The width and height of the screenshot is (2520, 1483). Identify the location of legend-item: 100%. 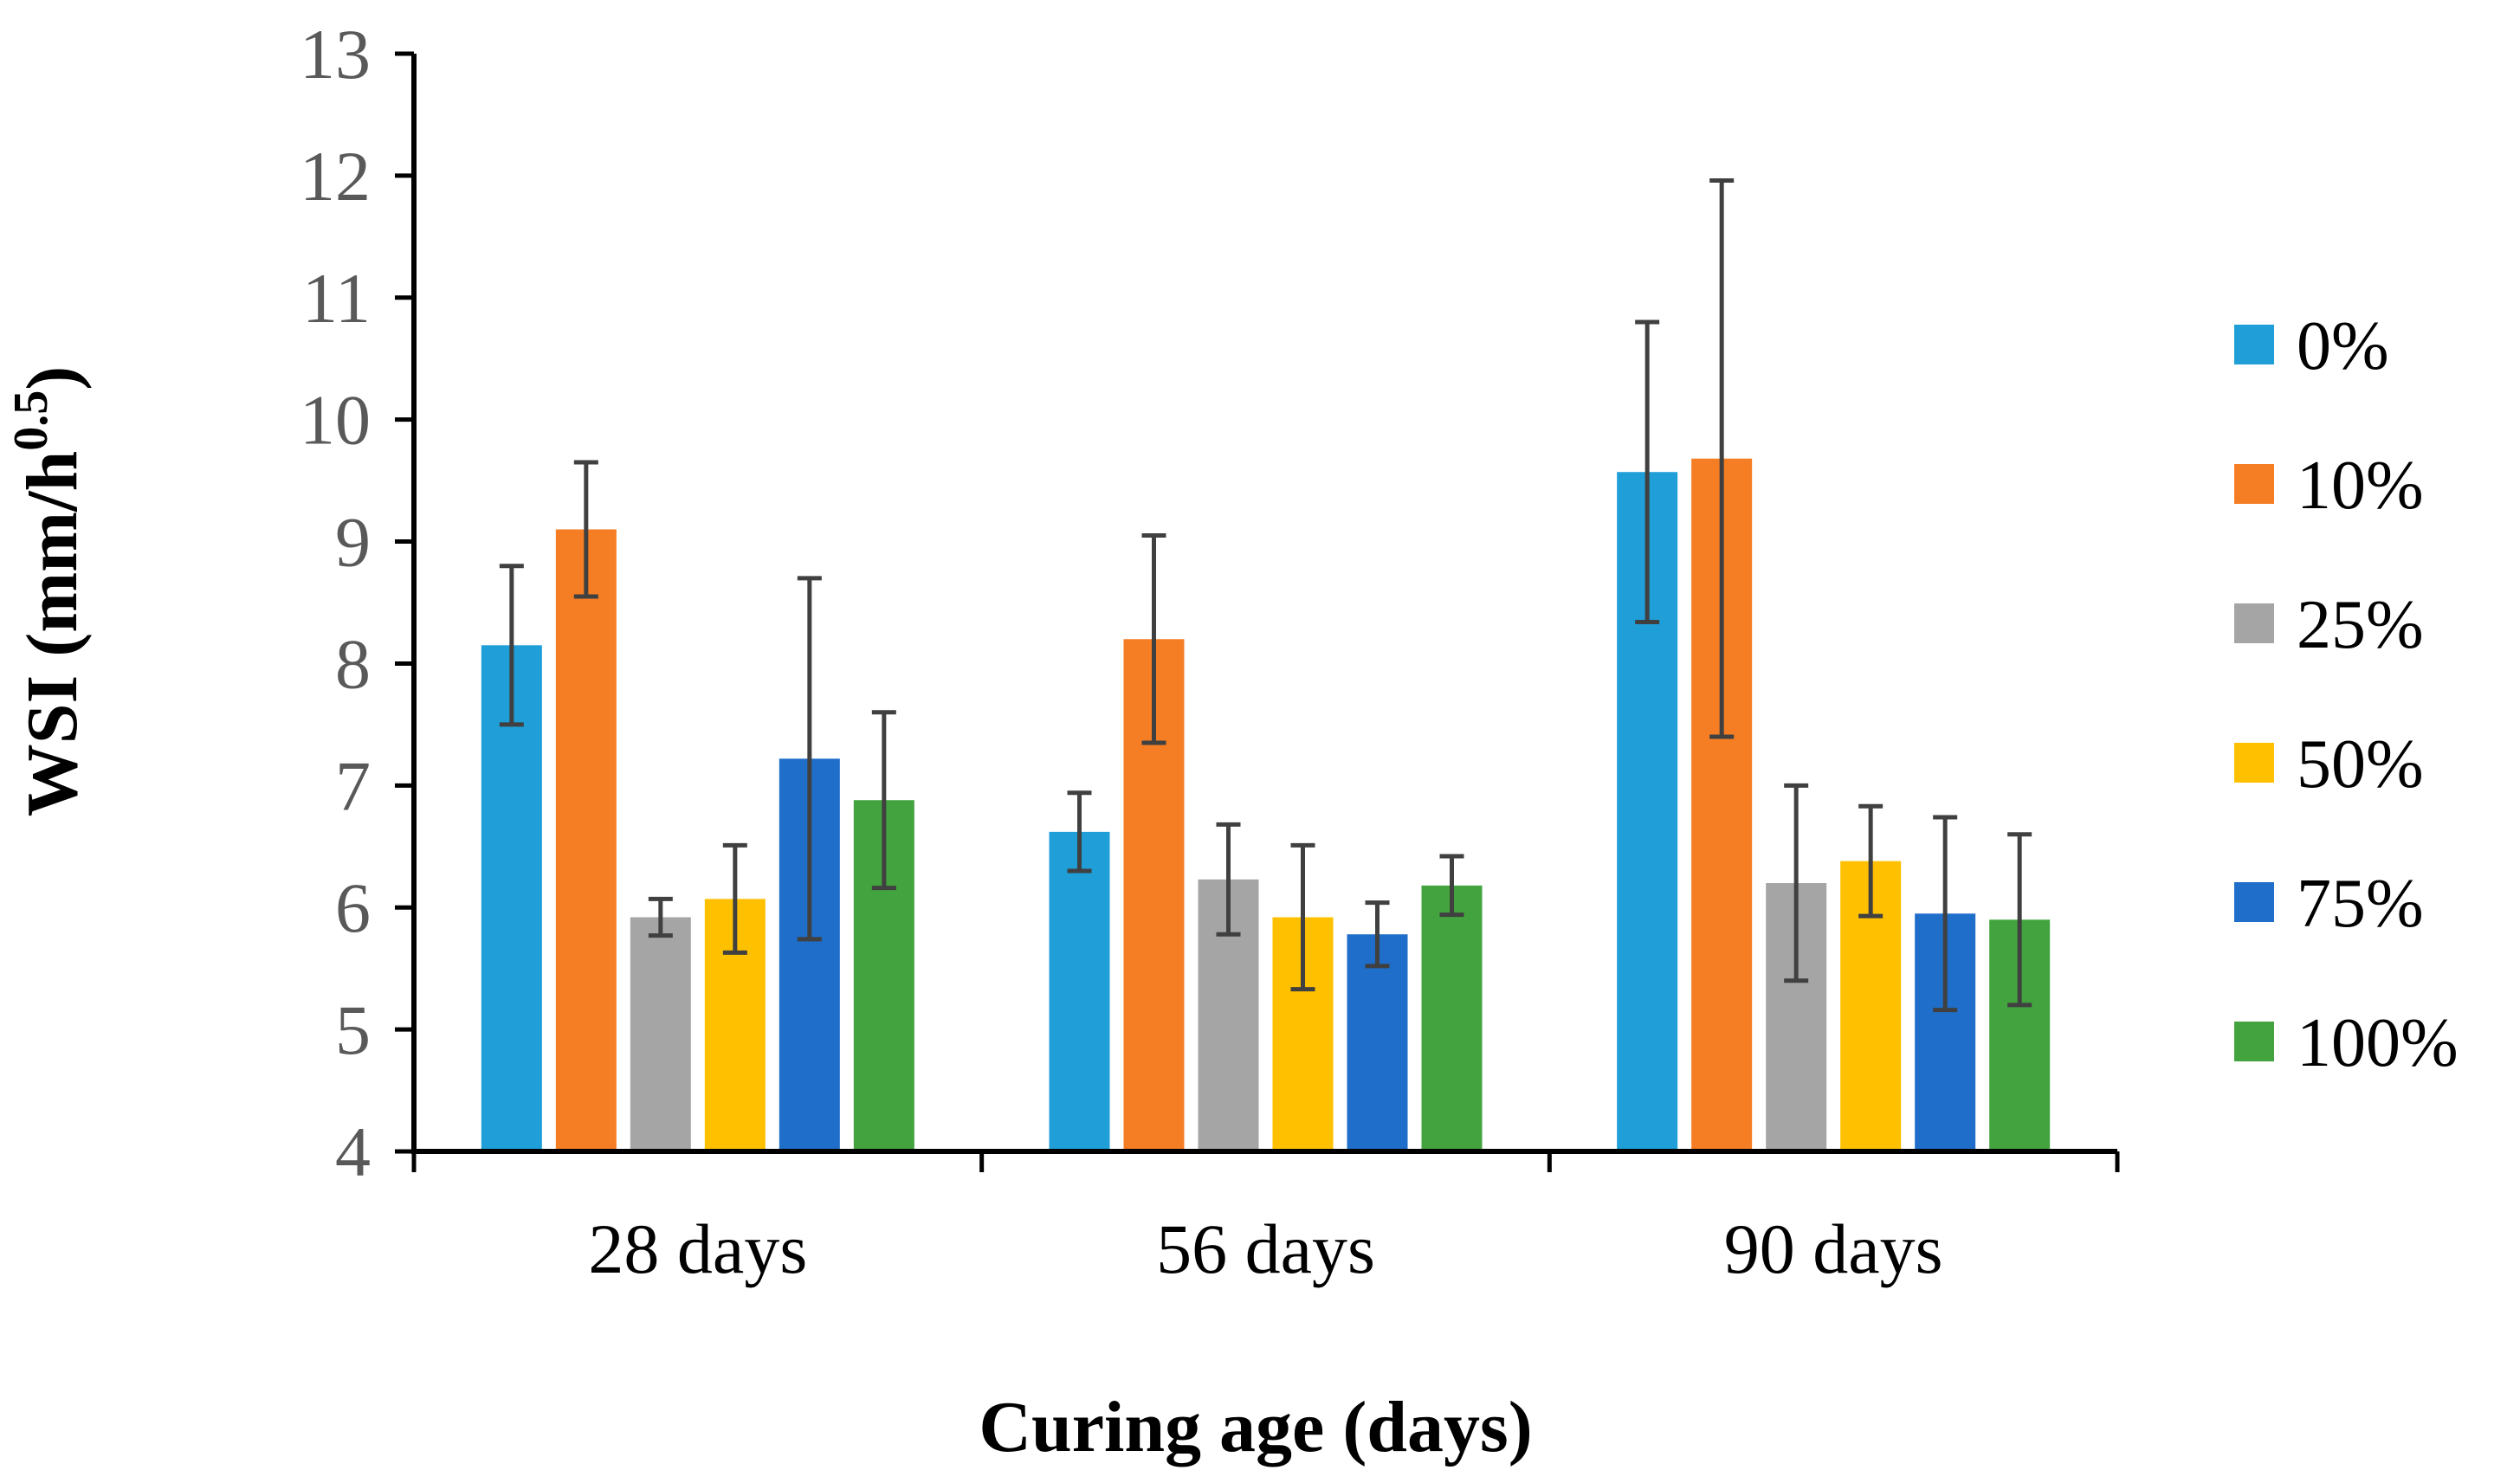
(2346, 1043).